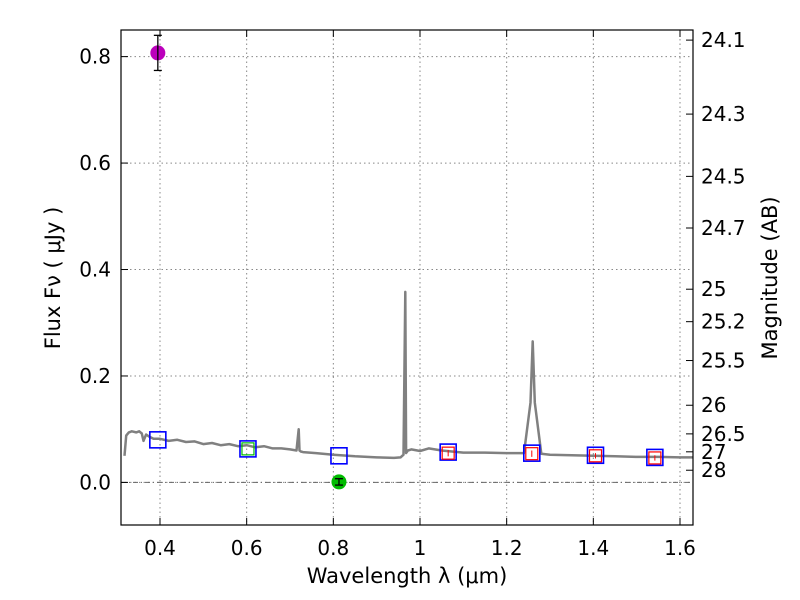  I want to click on y-axis-label: Flux Fν ( μJy ), so click(53, 278).